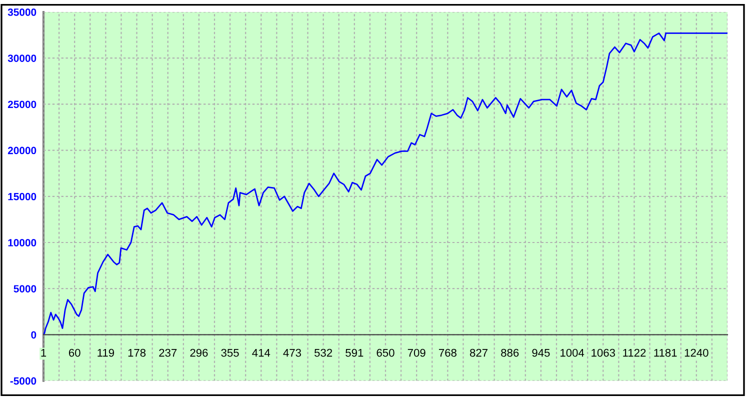  I want to click on x-tick-label: 886, so click(510, 352).